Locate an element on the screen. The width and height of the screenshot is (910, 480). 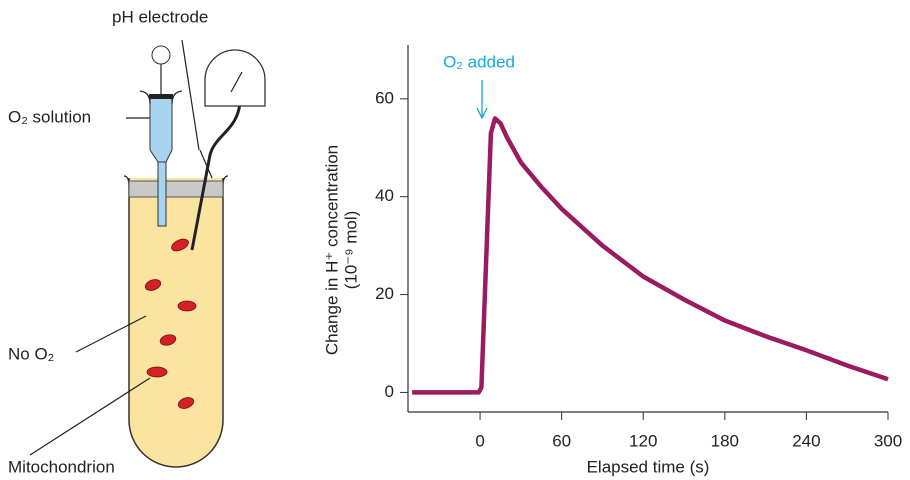
meter-needle is located at coordinates (236, 82).